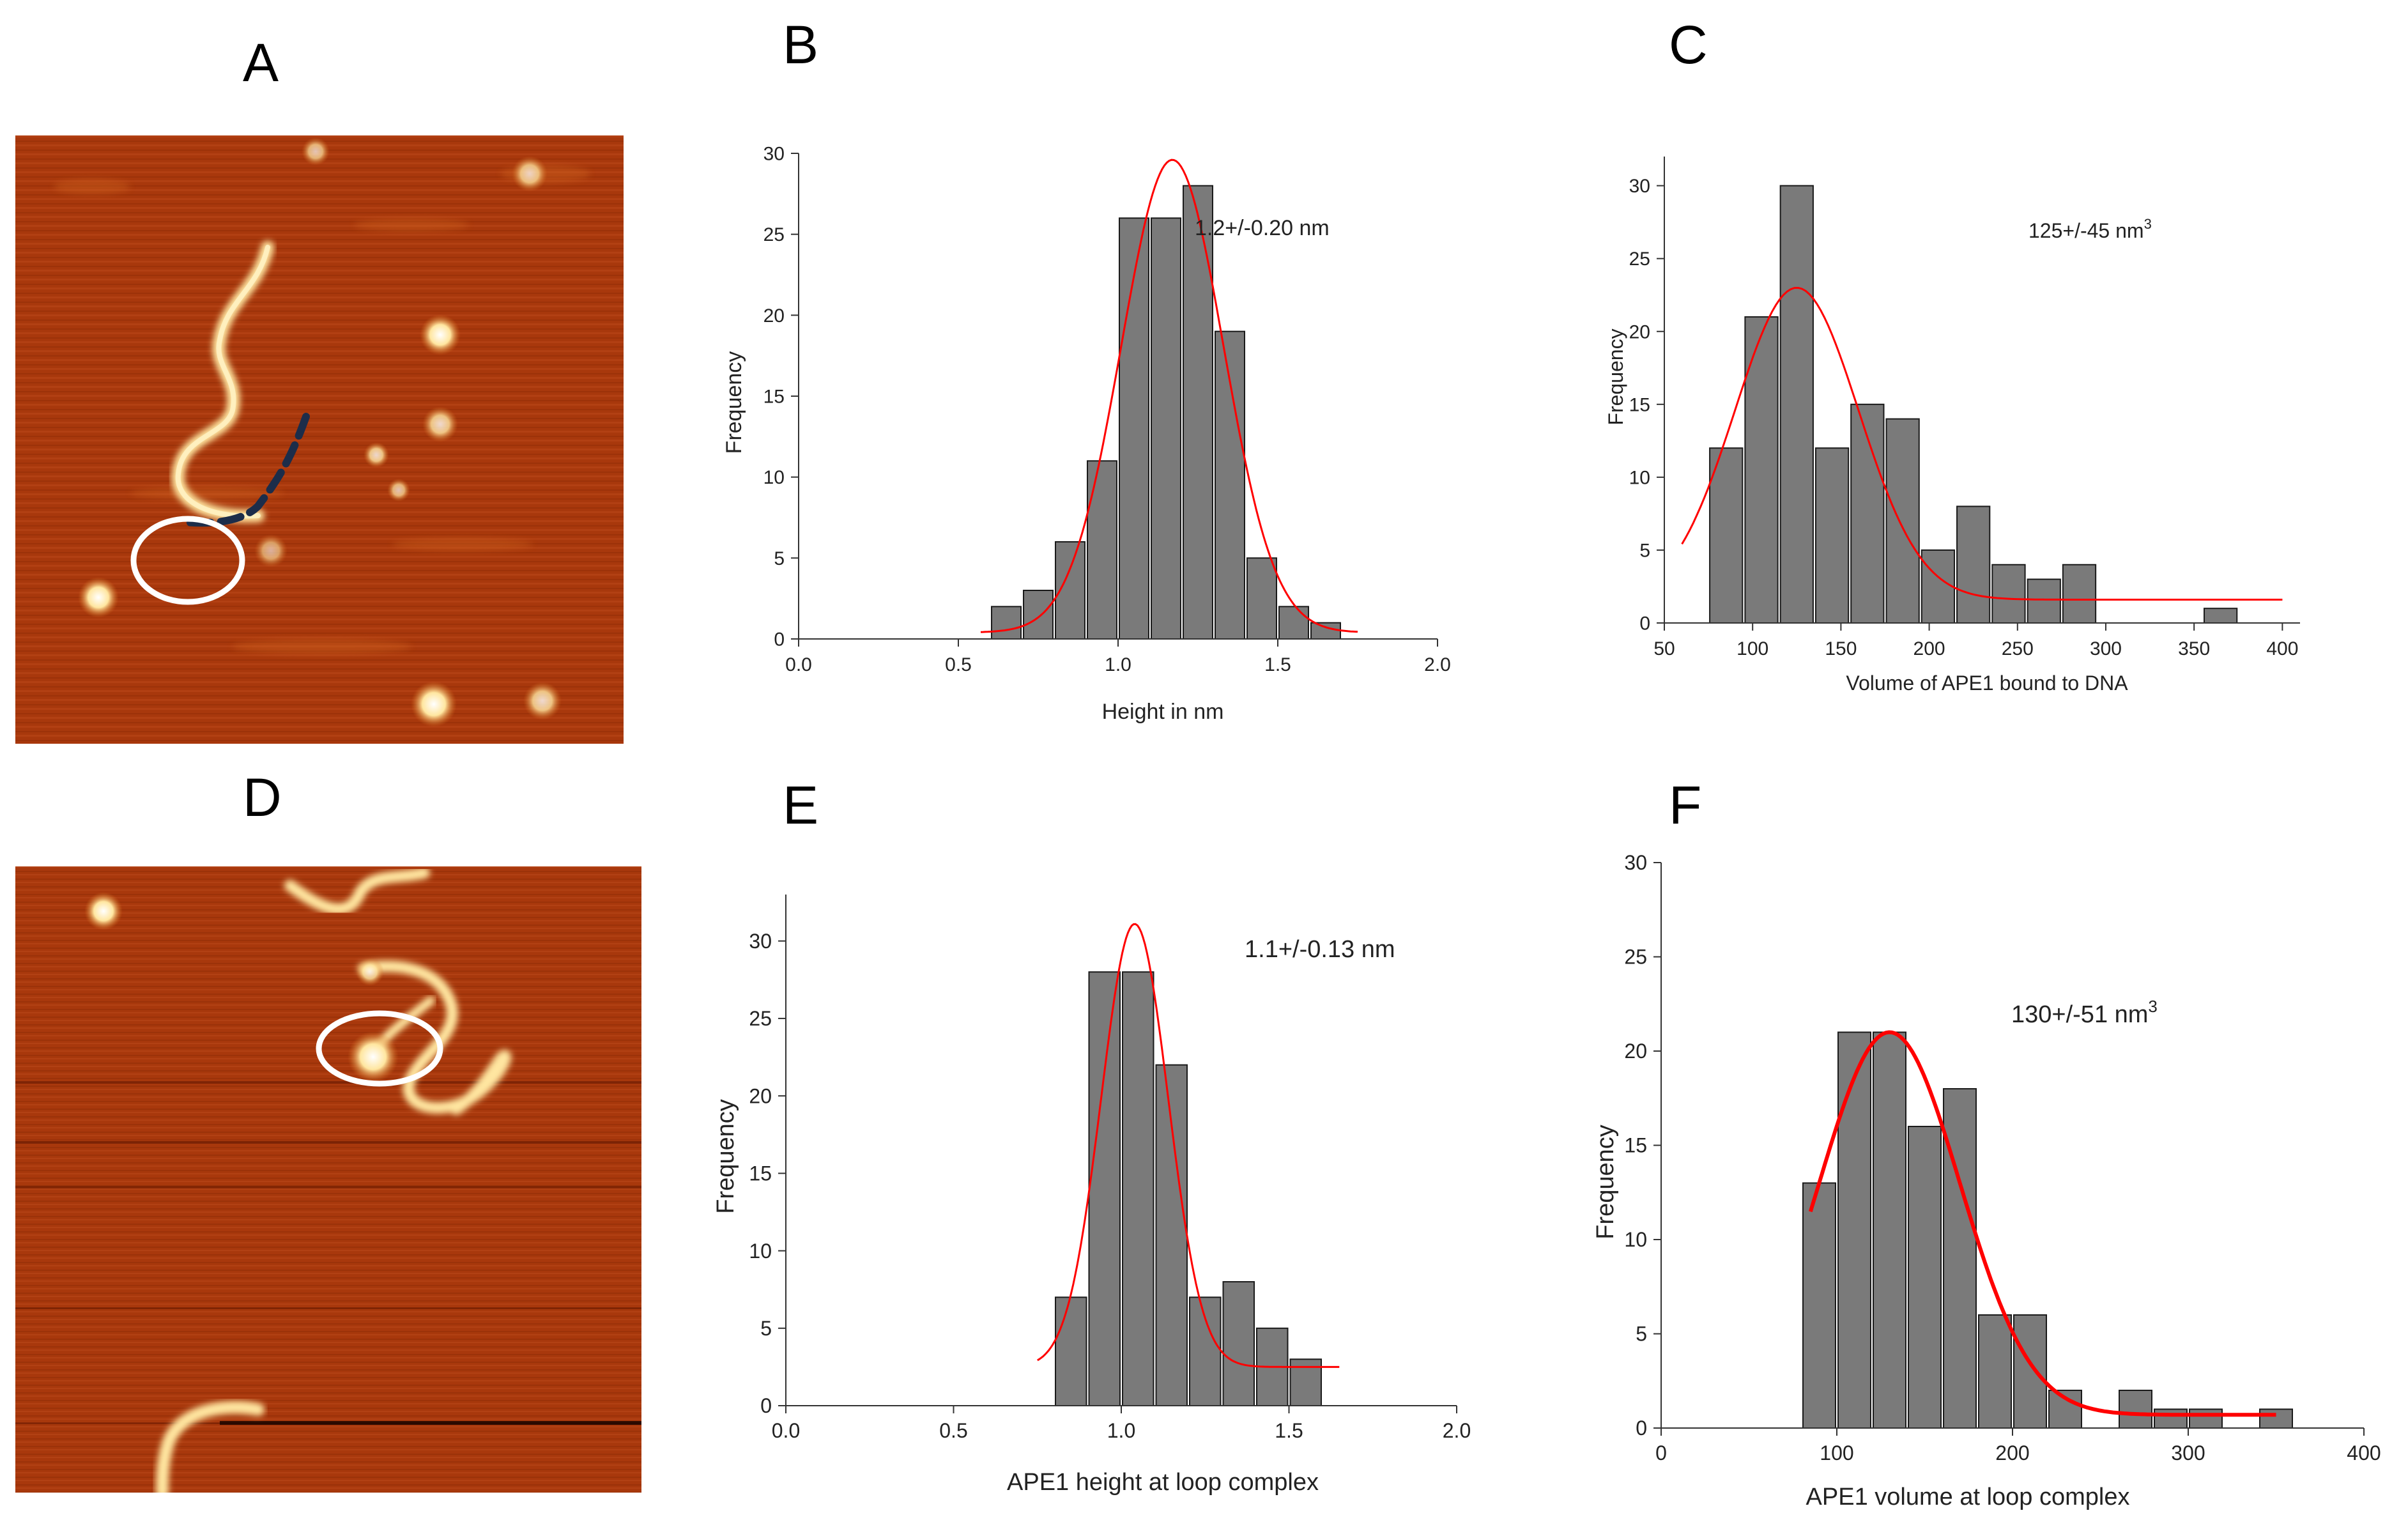 This screenshot has height=1529, width=2408. I want to click on histogram-c-x-tick-label: 200, so click(1929, 648).